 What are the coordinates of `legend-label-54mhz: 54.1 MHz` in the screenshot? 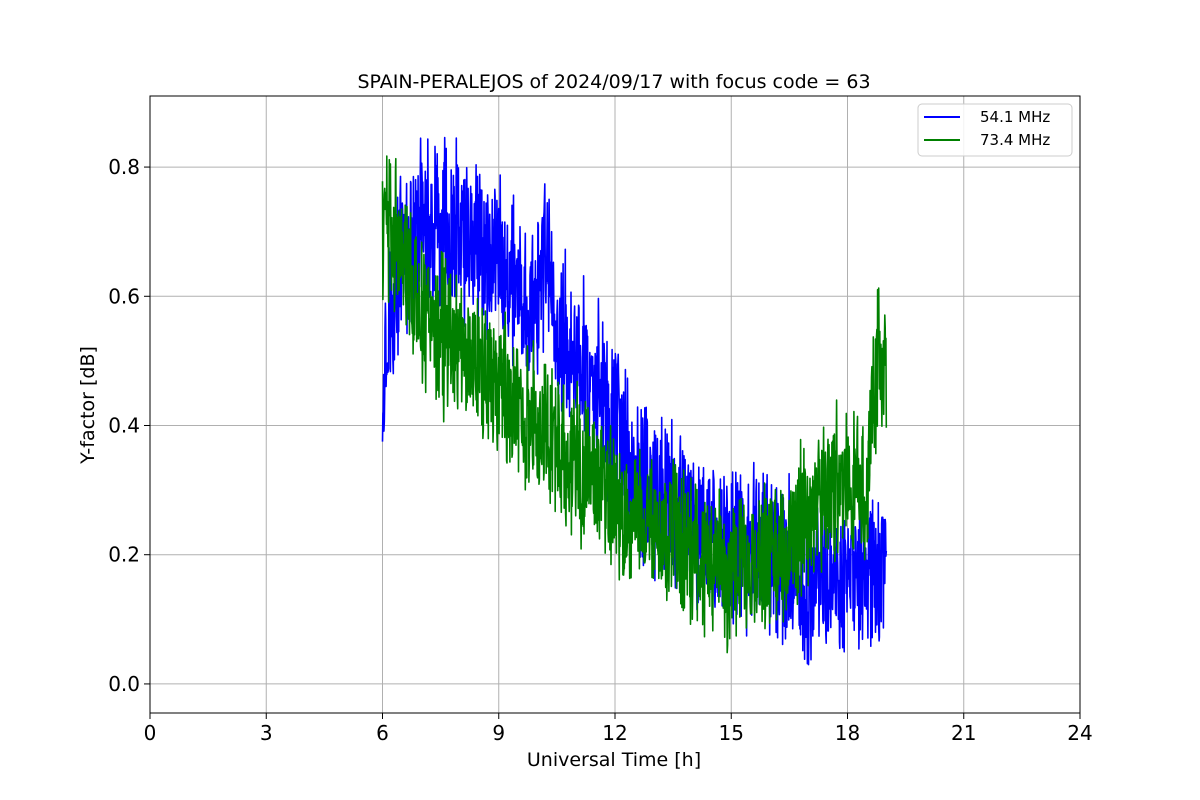 It's located at (1015, 117).